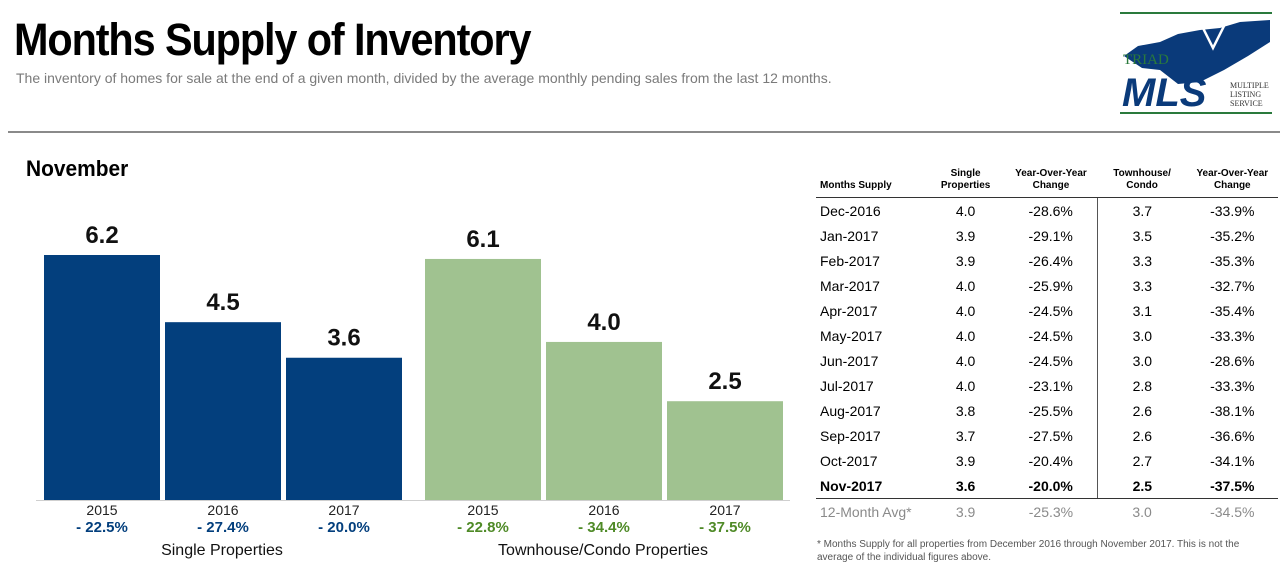 The height and width of the screenshot is (571, 1288). What do you see at coordinates (965, 173) in the screenshot?
I see `header-single-l1: Single` at bounding box center [965, 173].